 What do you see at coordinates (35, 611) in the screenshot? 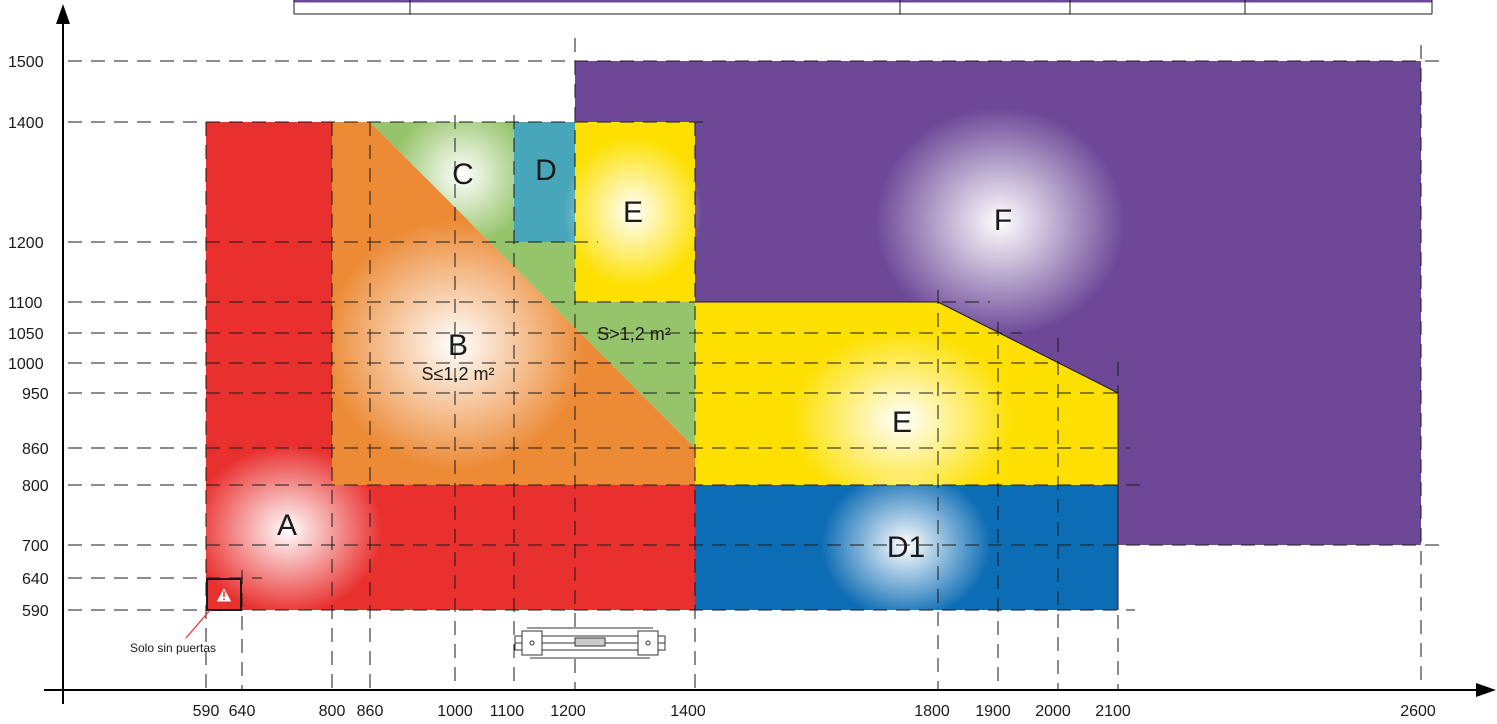
I see `y-tick-590: 590` at bounding box center [35, 611].